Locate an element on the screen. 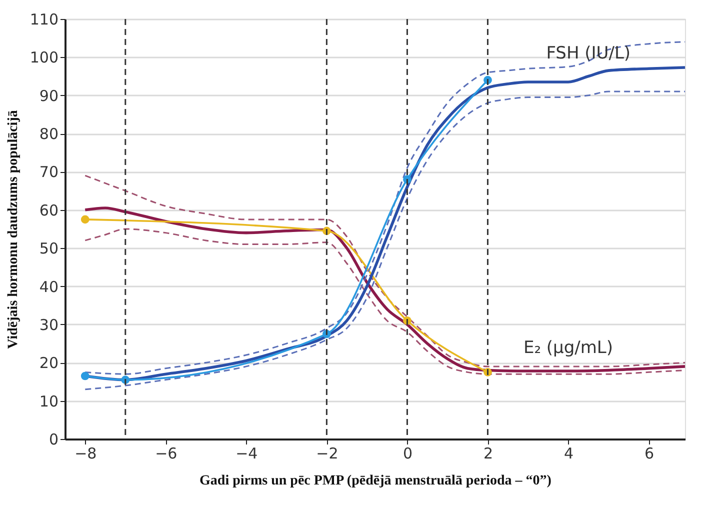 This screenshot has height=516, width=726. y-tick-label: 70 is located at coordinates (48, 172).